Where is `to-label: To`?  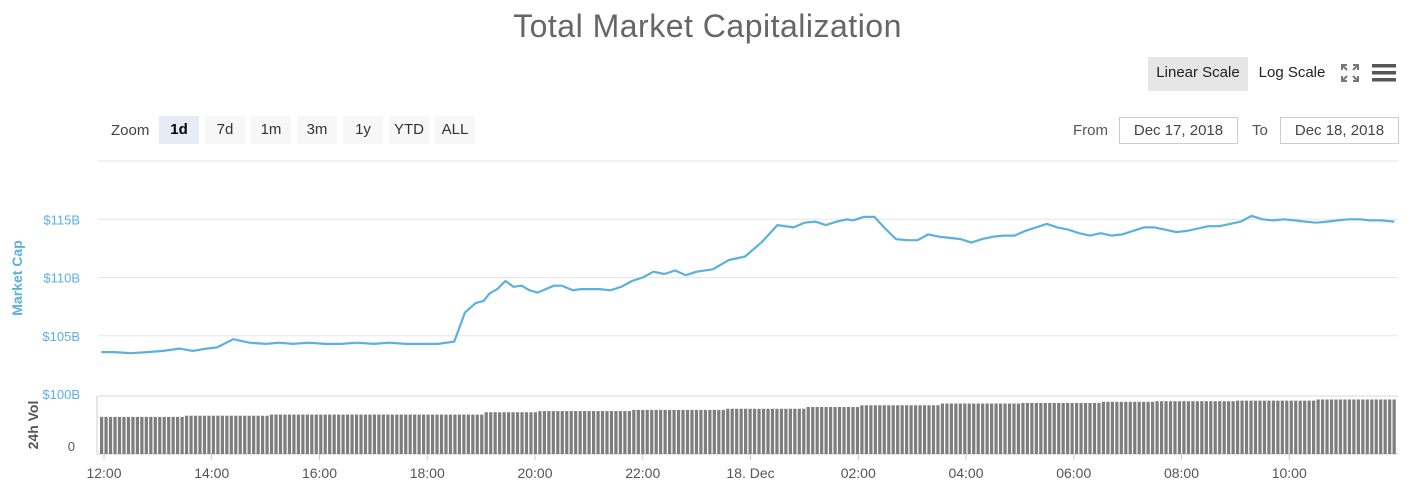 to-label: To is located at coordinates (1260, 130).